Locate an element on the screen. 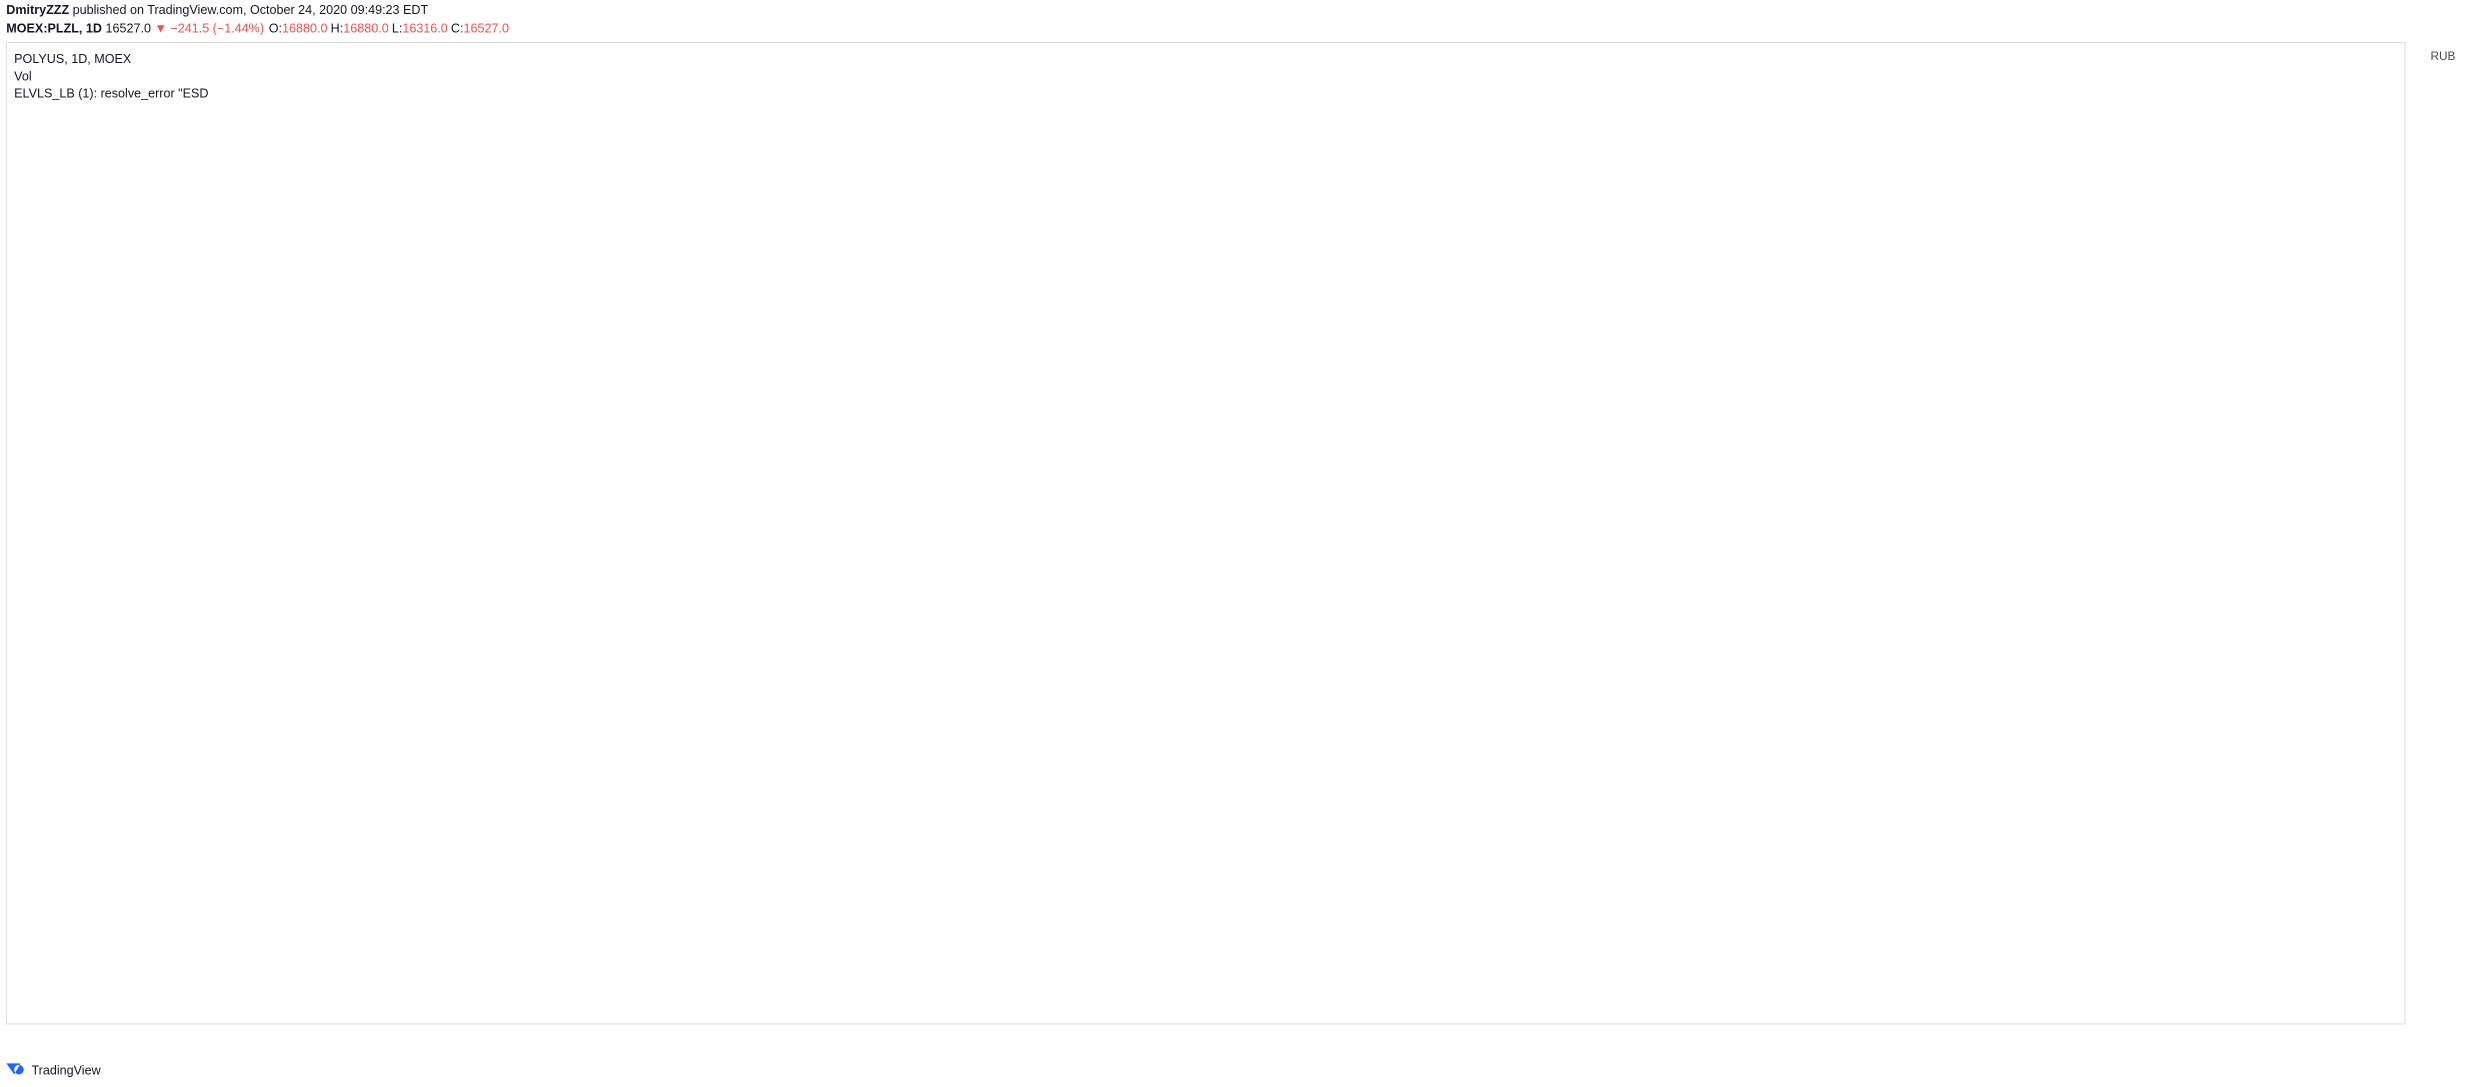 The image size is (2468, 1087). author: DmitryZZZ is located at coordinates (37, 10).